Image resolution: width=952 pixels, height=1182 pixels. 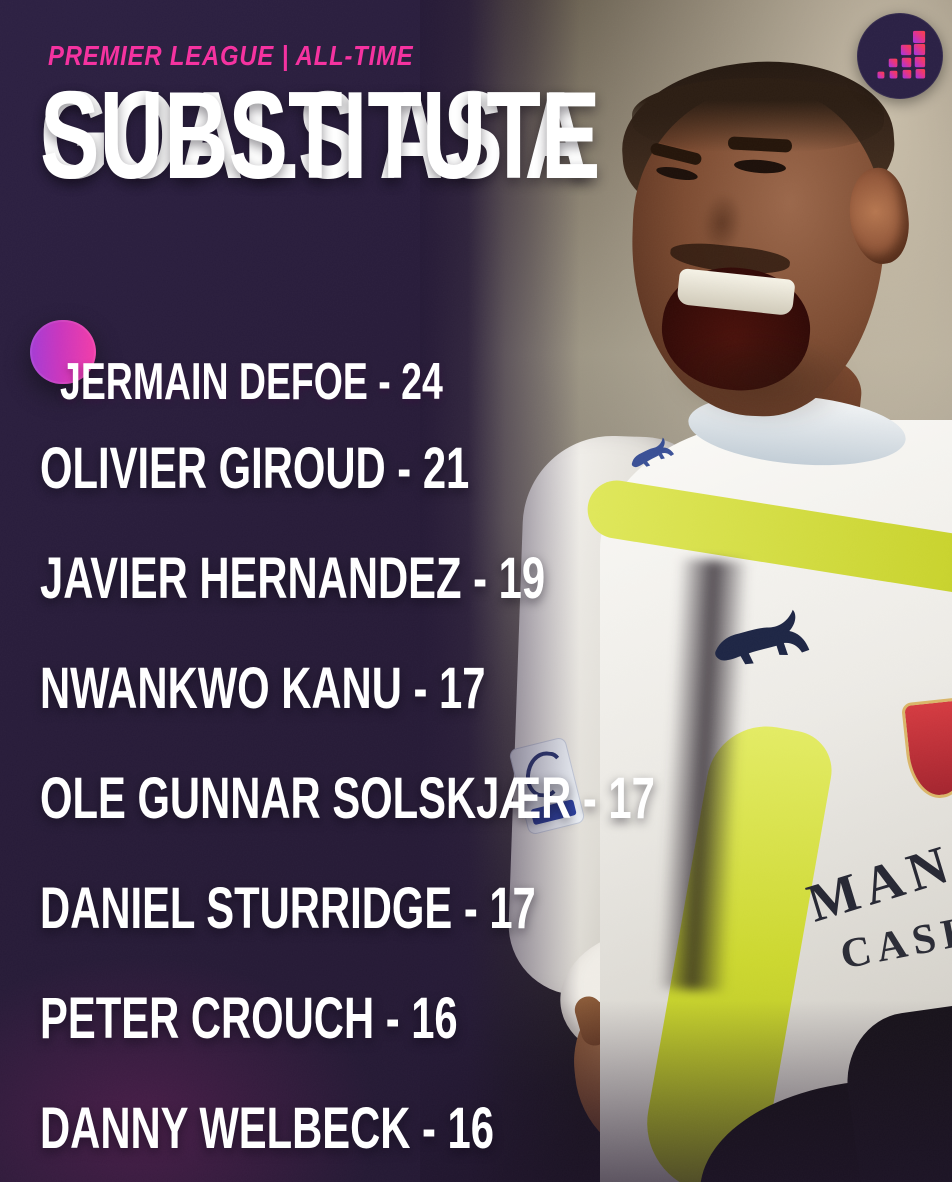 What do you see at coordinates (347, 798) in the screenshot?
I see `player-row: OLE GUNNAR SOLSKJÆR - 17` at bounding box center [347, 798].